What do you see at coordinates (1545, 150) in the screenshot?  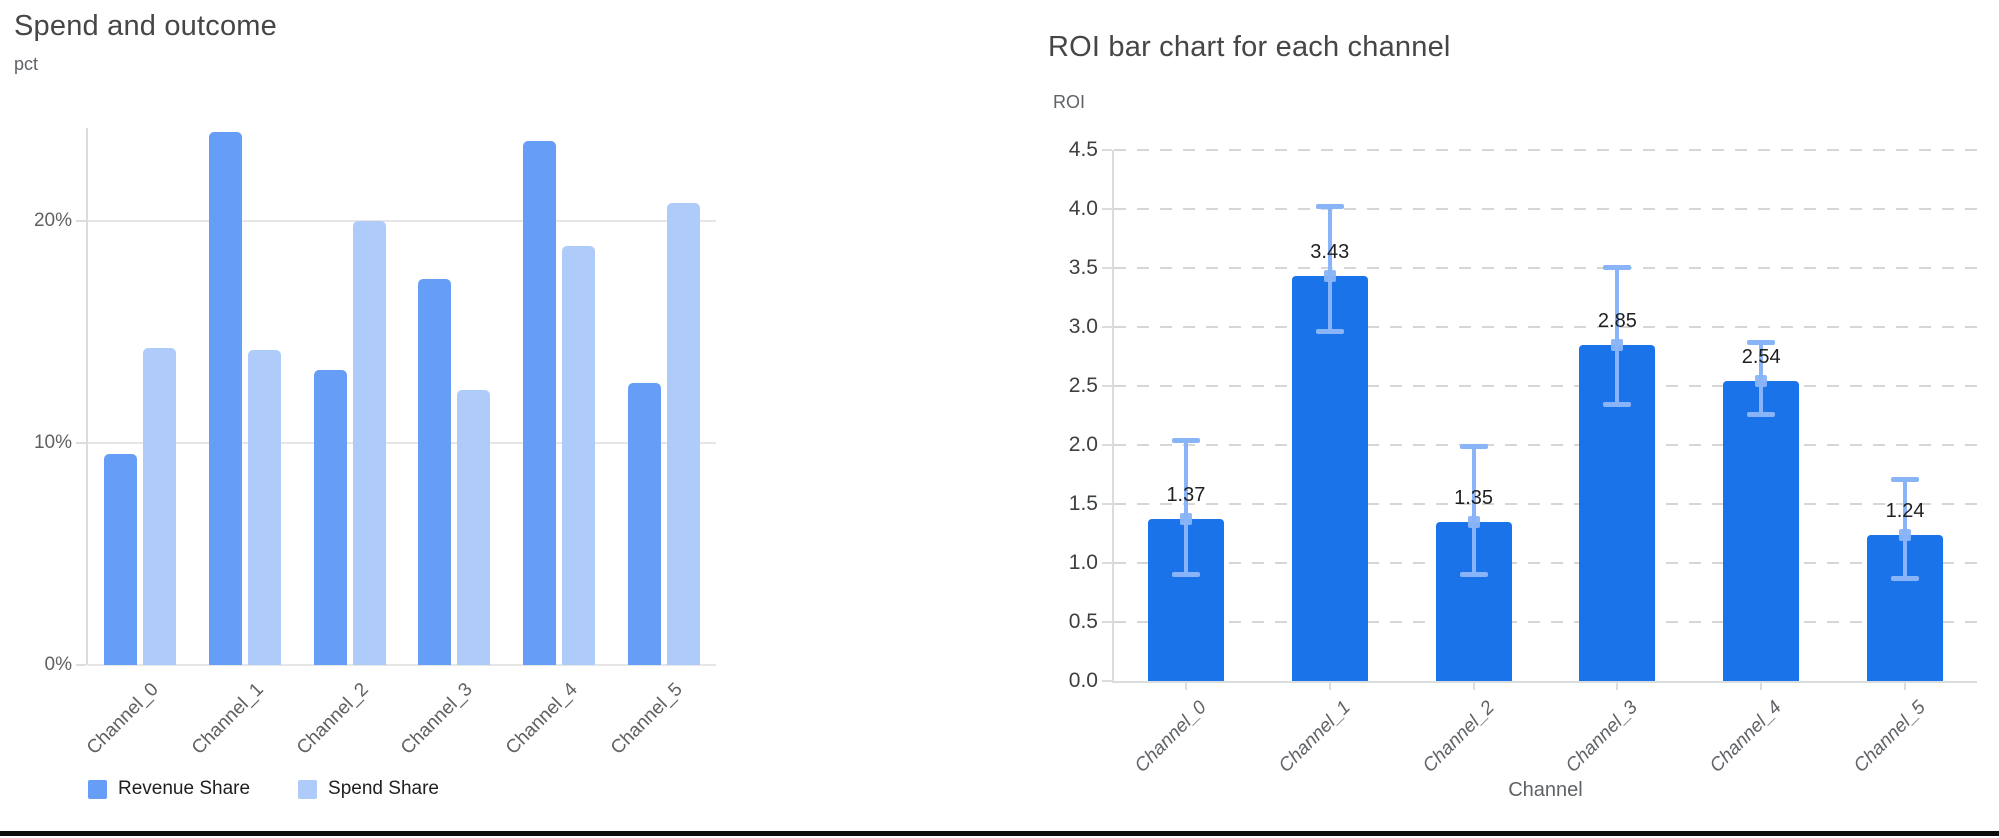 I see `gridline-4.5` at bounding box center [1545, 150].